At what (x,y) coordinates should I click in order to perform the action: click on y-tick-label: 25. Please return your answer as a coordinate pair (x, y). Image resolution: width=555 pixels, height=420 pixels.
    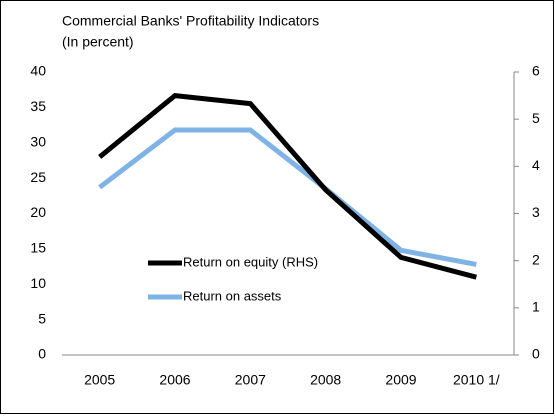
    Looking at the image, I should click on (38, 177).